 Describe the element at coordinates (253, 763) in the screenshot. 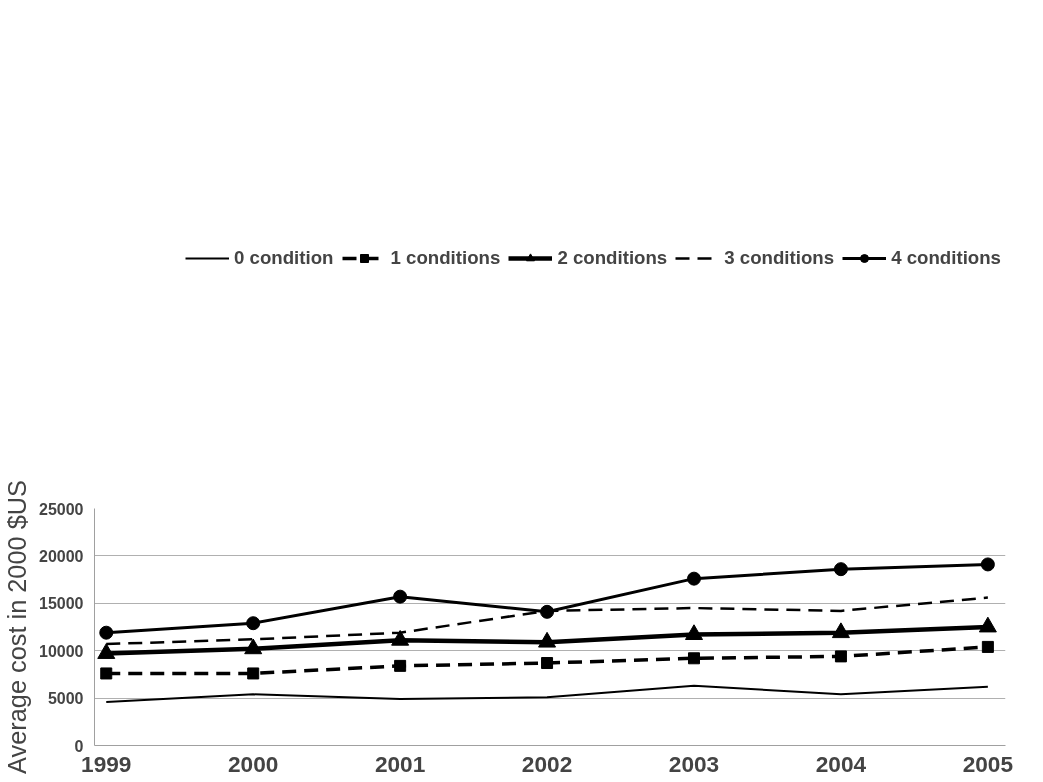

I see `x-tick-label: 2000` at that location.